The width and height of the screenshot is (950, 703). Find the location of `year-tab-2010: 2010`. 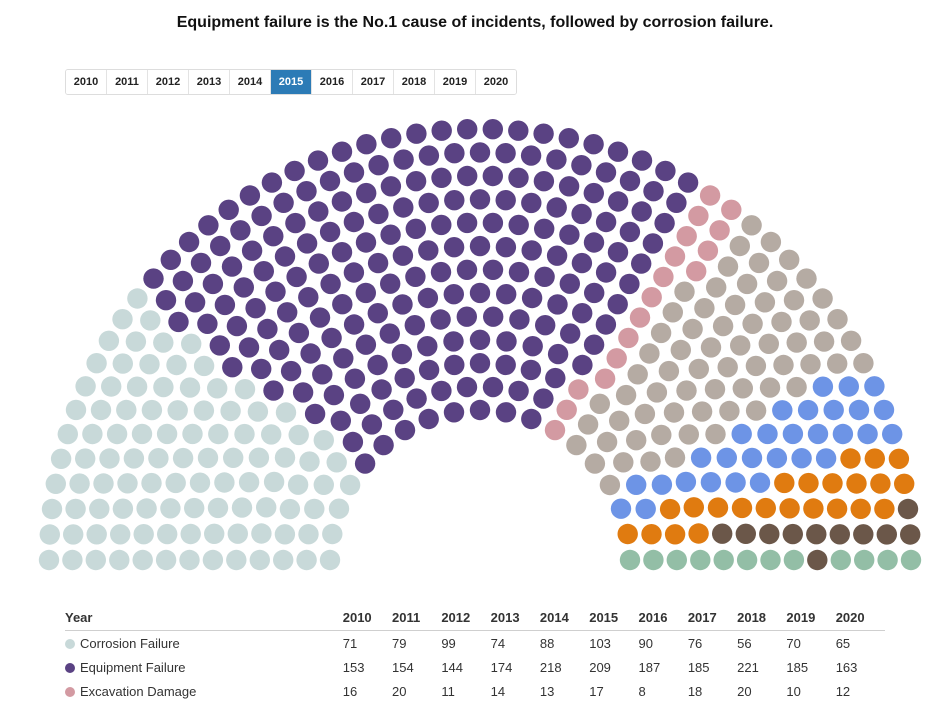

year-tab-2010: 2010 is located at coordinates (86, 82).